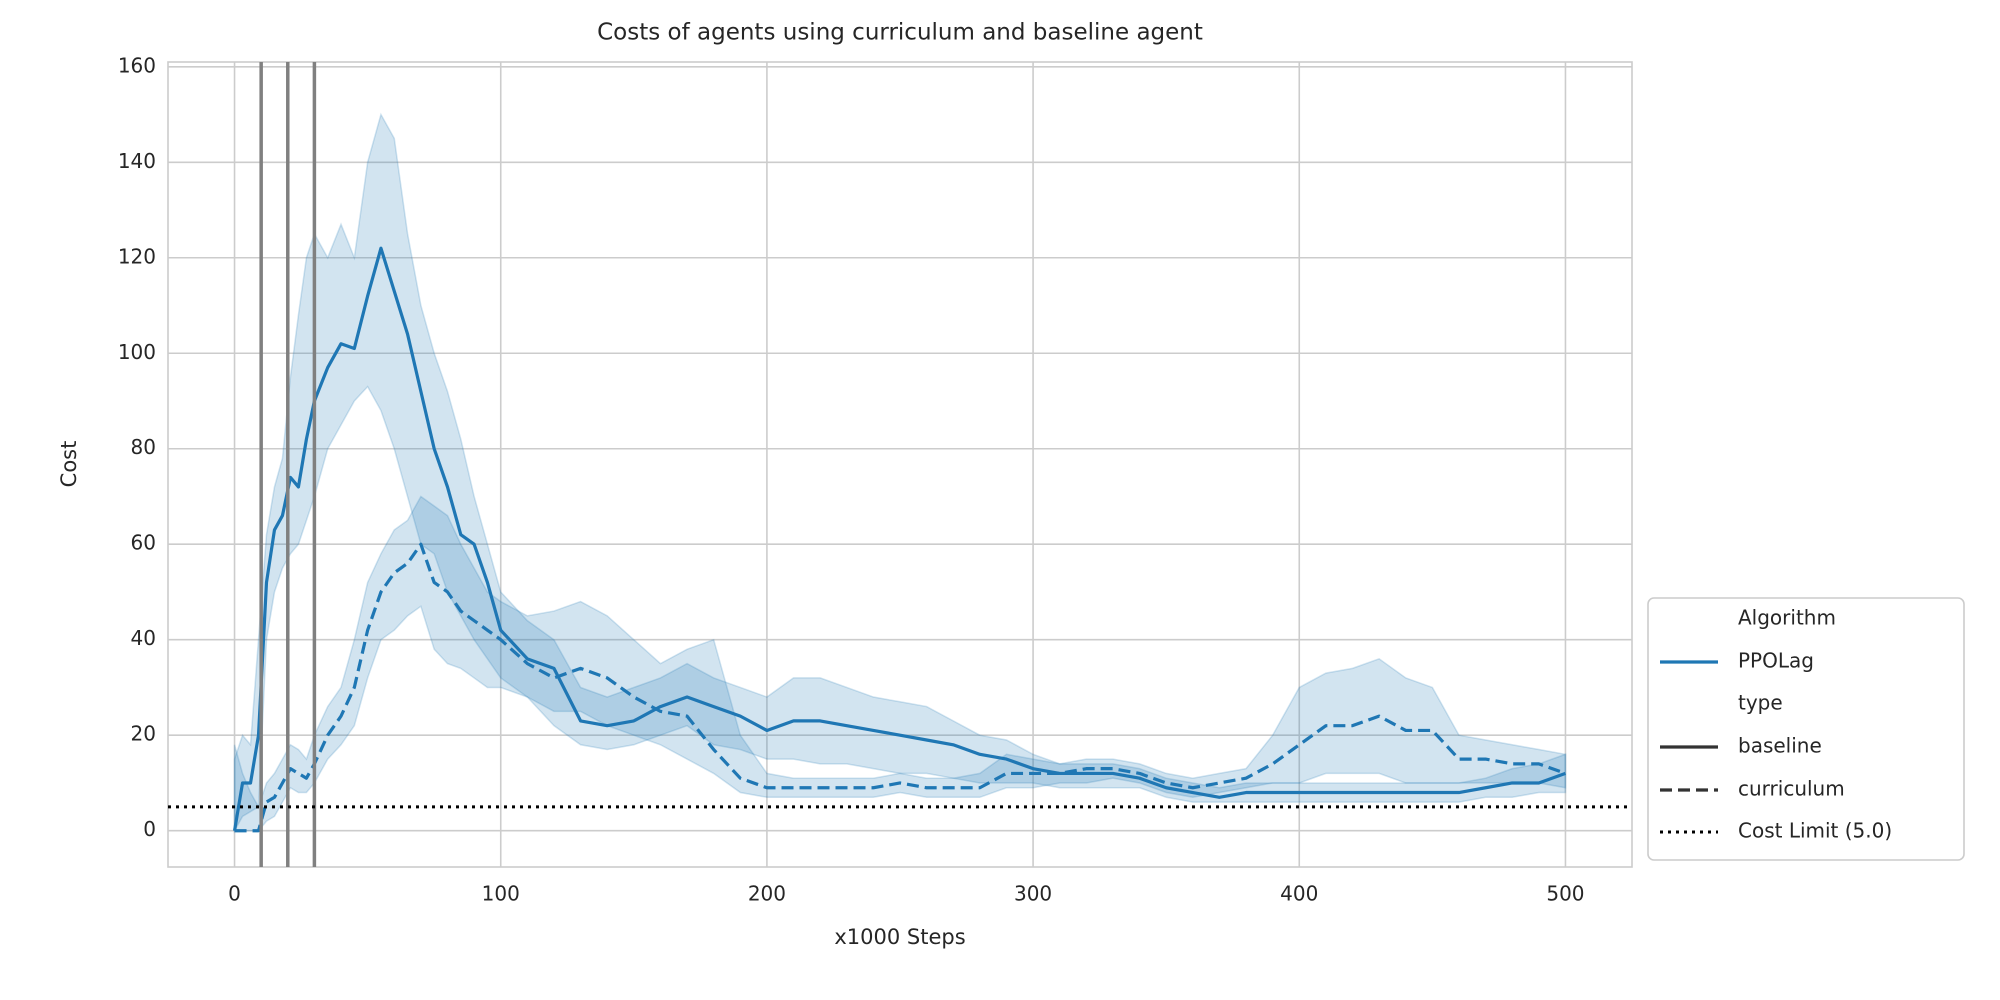  What do you see at coordinates (137, 65) in the screenshot?
I see `y-tick-label: 160` at bounding box center [137, 65].